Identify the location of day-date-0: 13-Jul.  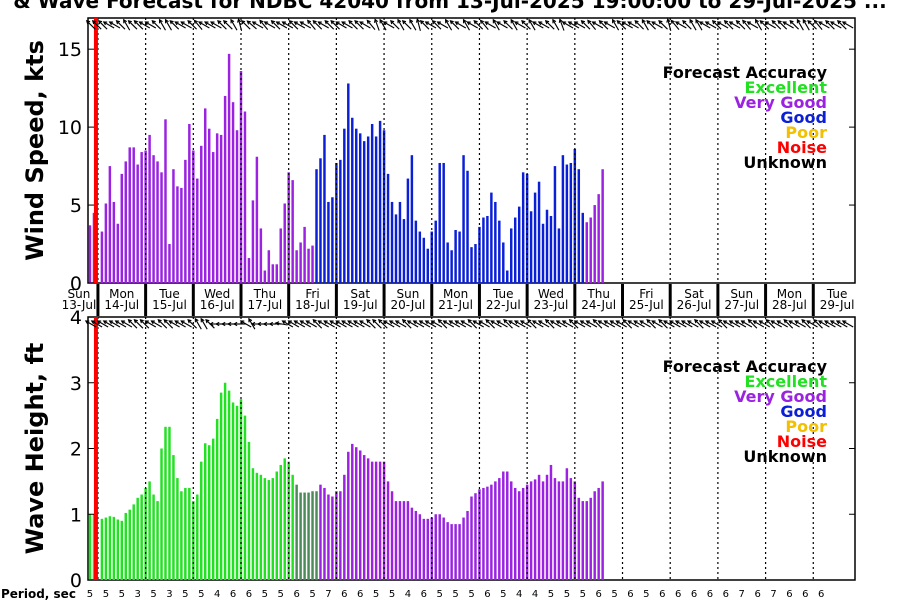
(79, 305).